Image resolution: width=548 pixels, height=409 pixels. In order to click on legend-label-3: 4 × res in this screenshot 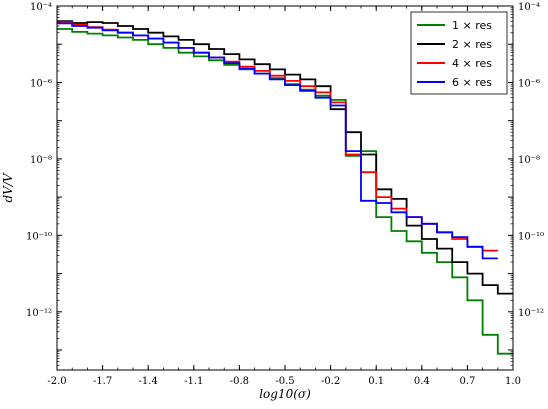, I will do `click(472, 63)`.